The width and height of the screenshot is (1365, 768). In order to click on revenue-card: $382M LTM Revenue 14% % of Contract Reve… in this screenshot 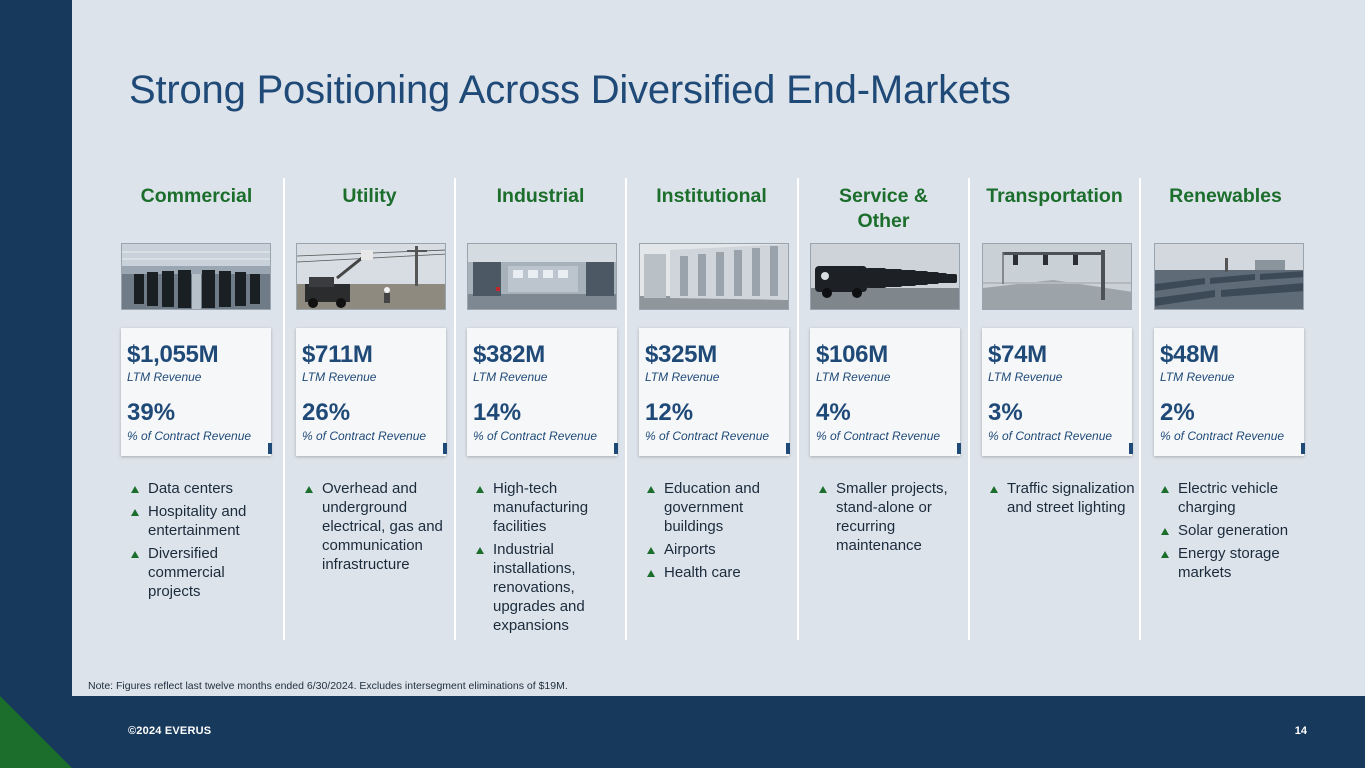, I will do `click(542, 392)`.